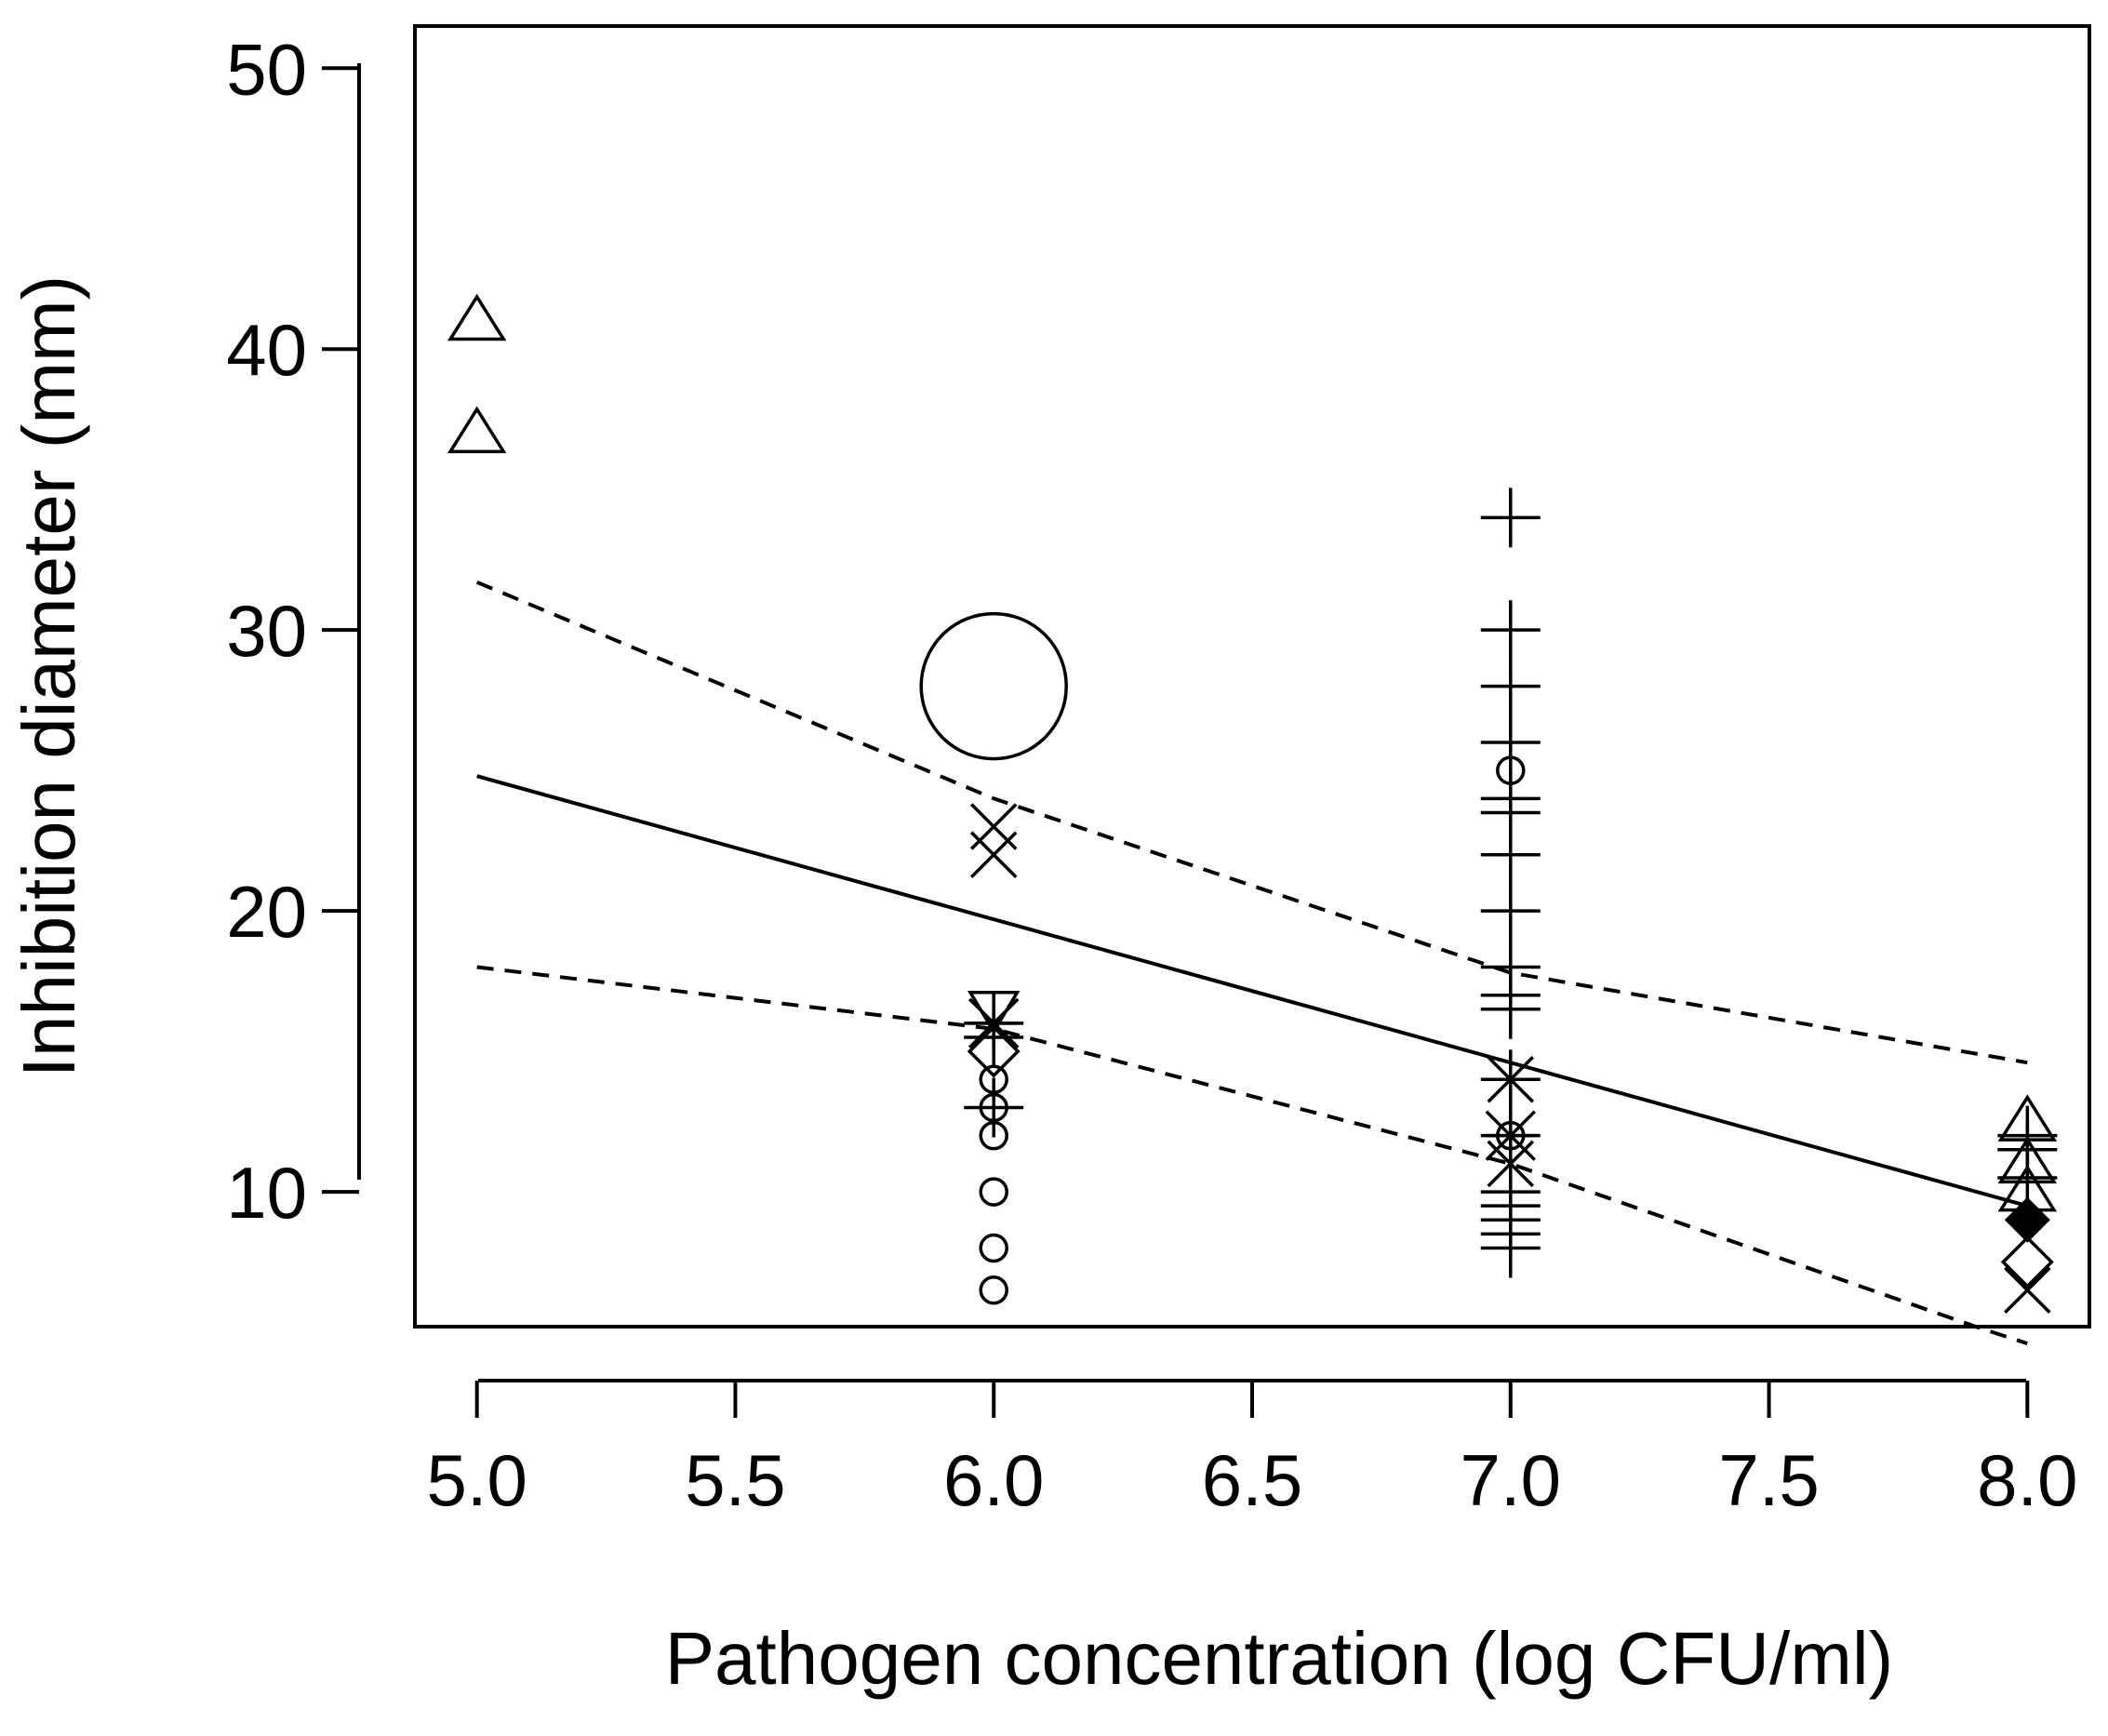 This screenshot has height=1736, width=2108. Describe the element at coordinates (48, 677) in the screenshot. I see `y-axis-title: Inhibition diameter (mm)` at that location.